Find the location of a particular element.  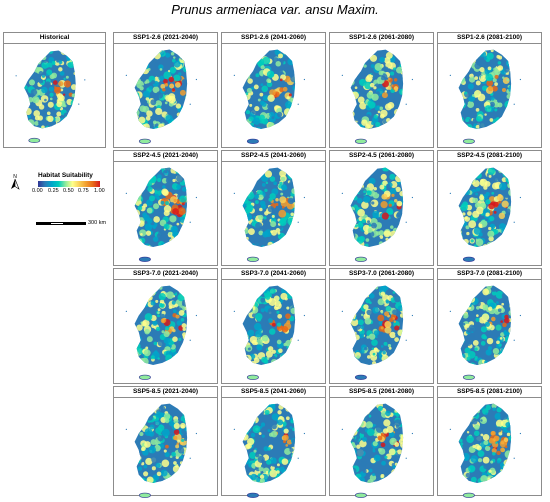

scenario-map-panel: SSP3-7.0 (2021-2040) is located at coordinates (165, 326).